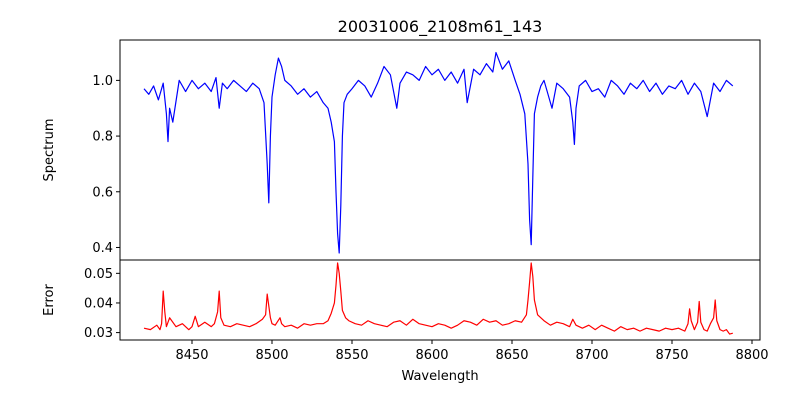 This screenshot has height=400, width=800. I want to click on error-y-tick-label: 0.03, so click(98, 333).